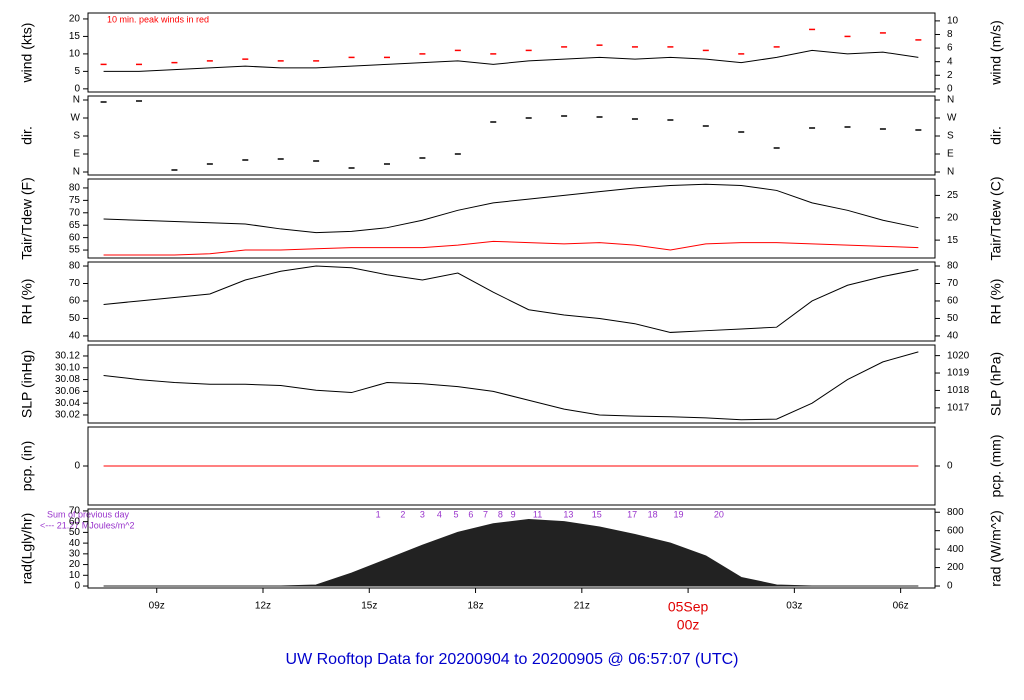 The width and height of the screenshot is (1024, 700). What do you see at coordinates (27, 218) in the screenshot?
I see `y-axis-label: Tair/Tdew (F)` at bounding box center [27, 218].